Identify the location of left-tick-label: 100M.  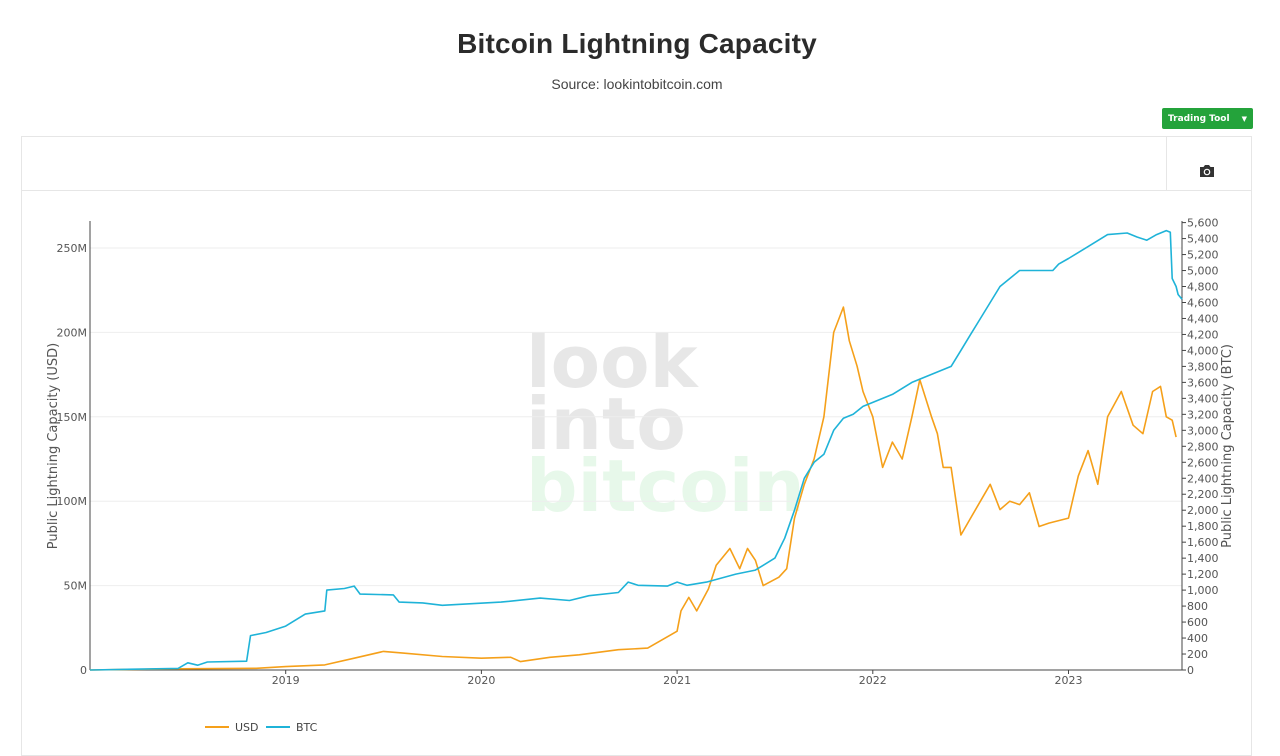
(72, 501).